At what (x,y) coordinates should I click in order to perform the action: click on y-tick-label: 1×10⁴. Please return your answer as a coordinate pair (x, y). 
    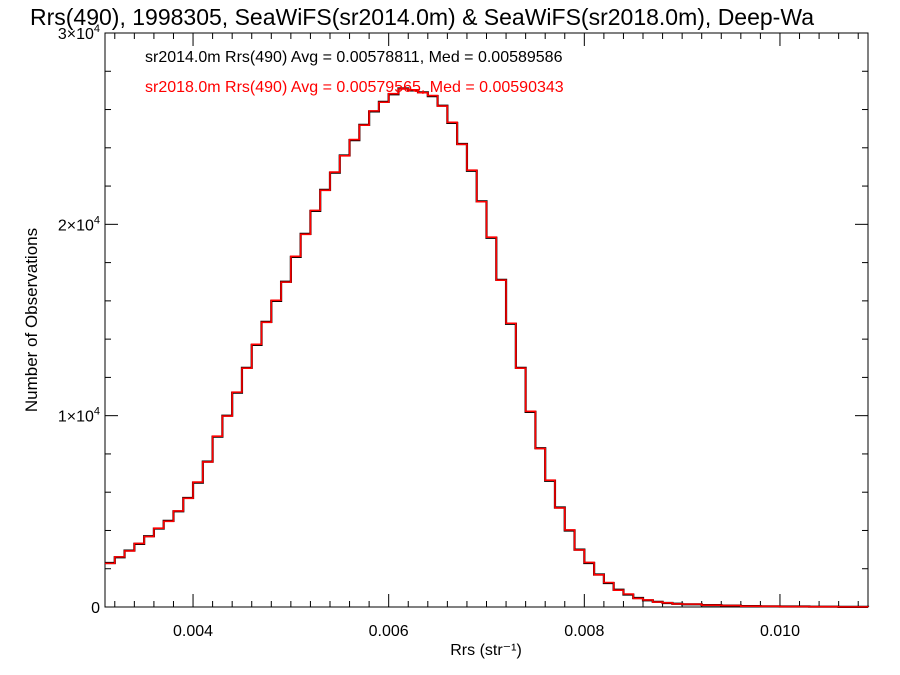
    Looking at the image, I should click on (79, 416).